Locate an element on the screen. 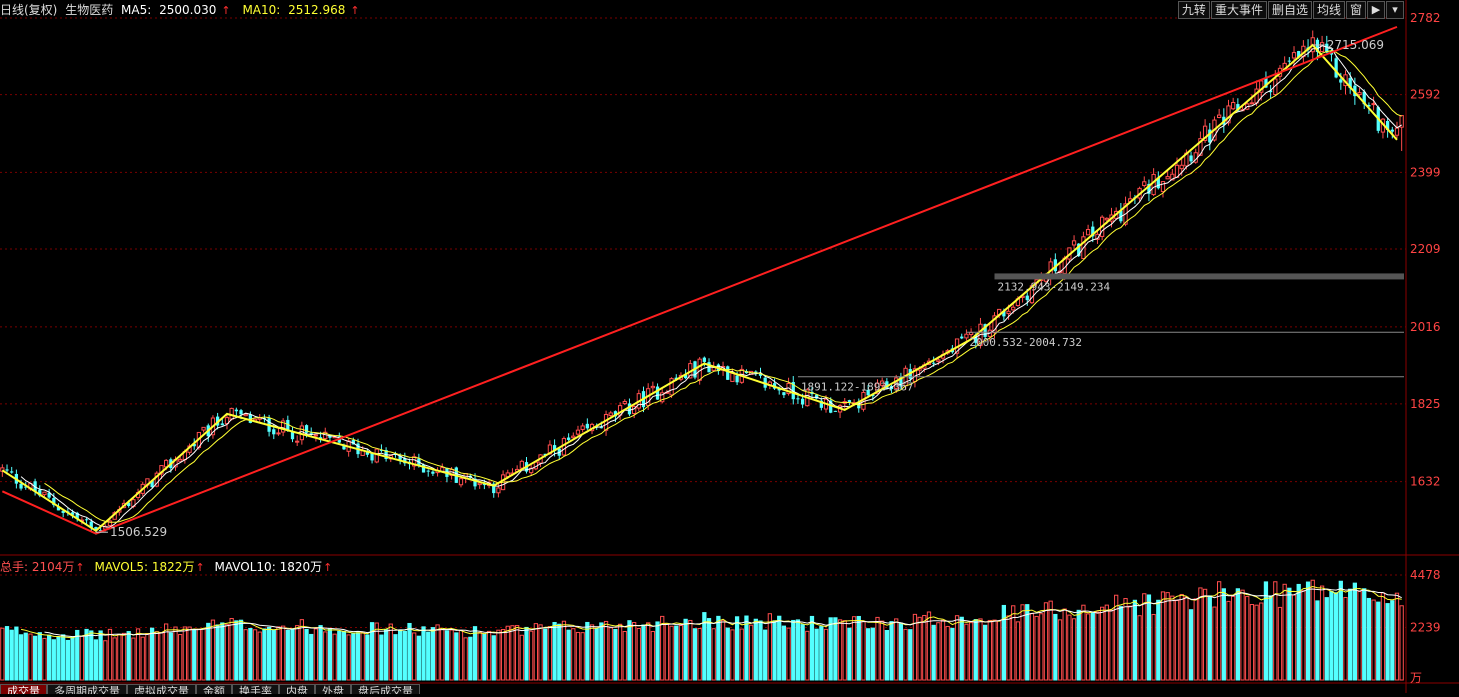 The height and width of the screenshot is (697, 1459). tab-after-hours-volume: 盘后成交量 is located at coordinates (385, 689).